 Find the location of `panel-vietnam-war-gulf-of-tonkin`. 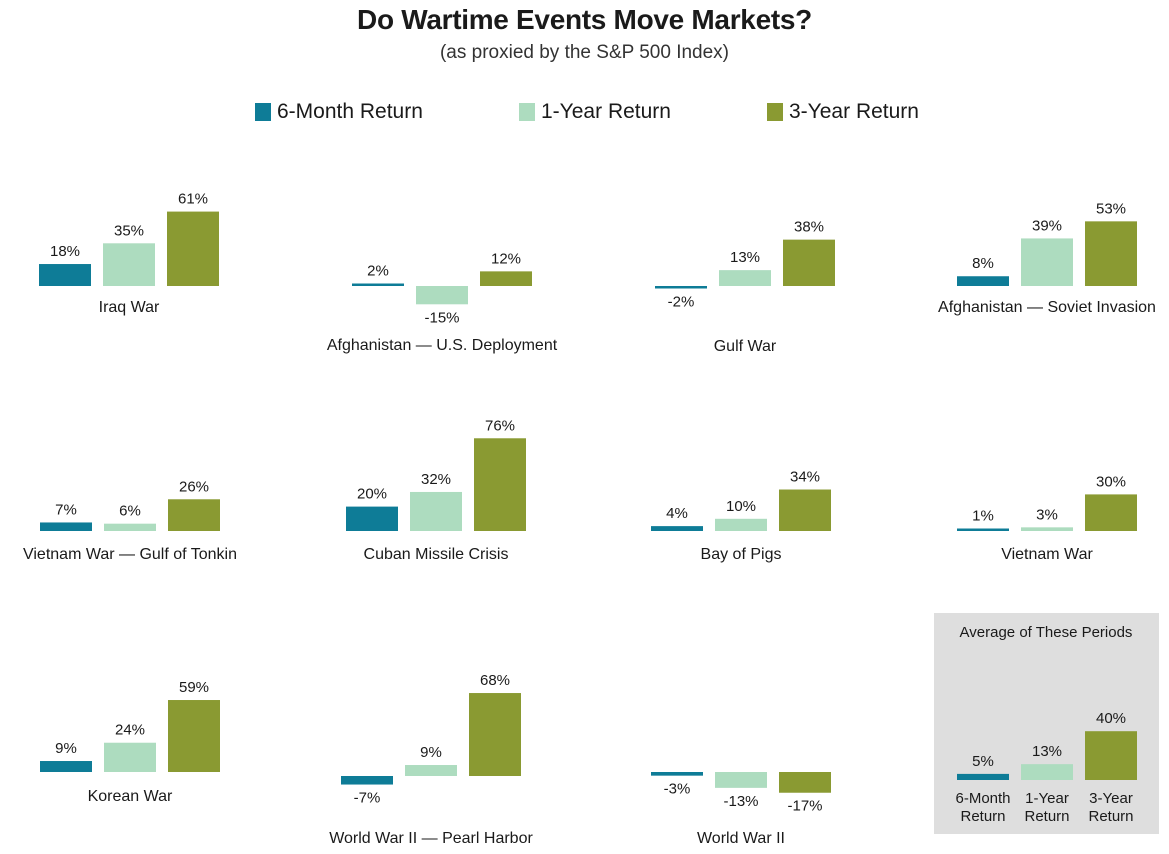

panel-vietnam-war-gulf-of-tonkin is located at coordinates (130, 515).